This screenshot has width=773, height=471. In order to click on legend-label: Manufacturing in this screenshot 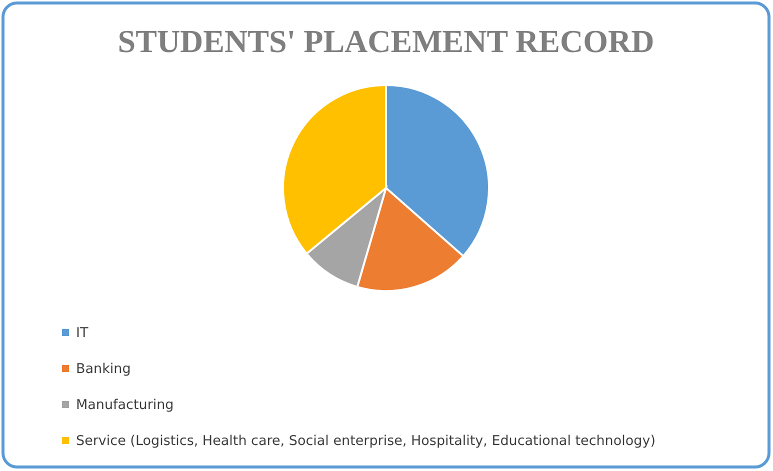, I will do `click(125, 405)`.